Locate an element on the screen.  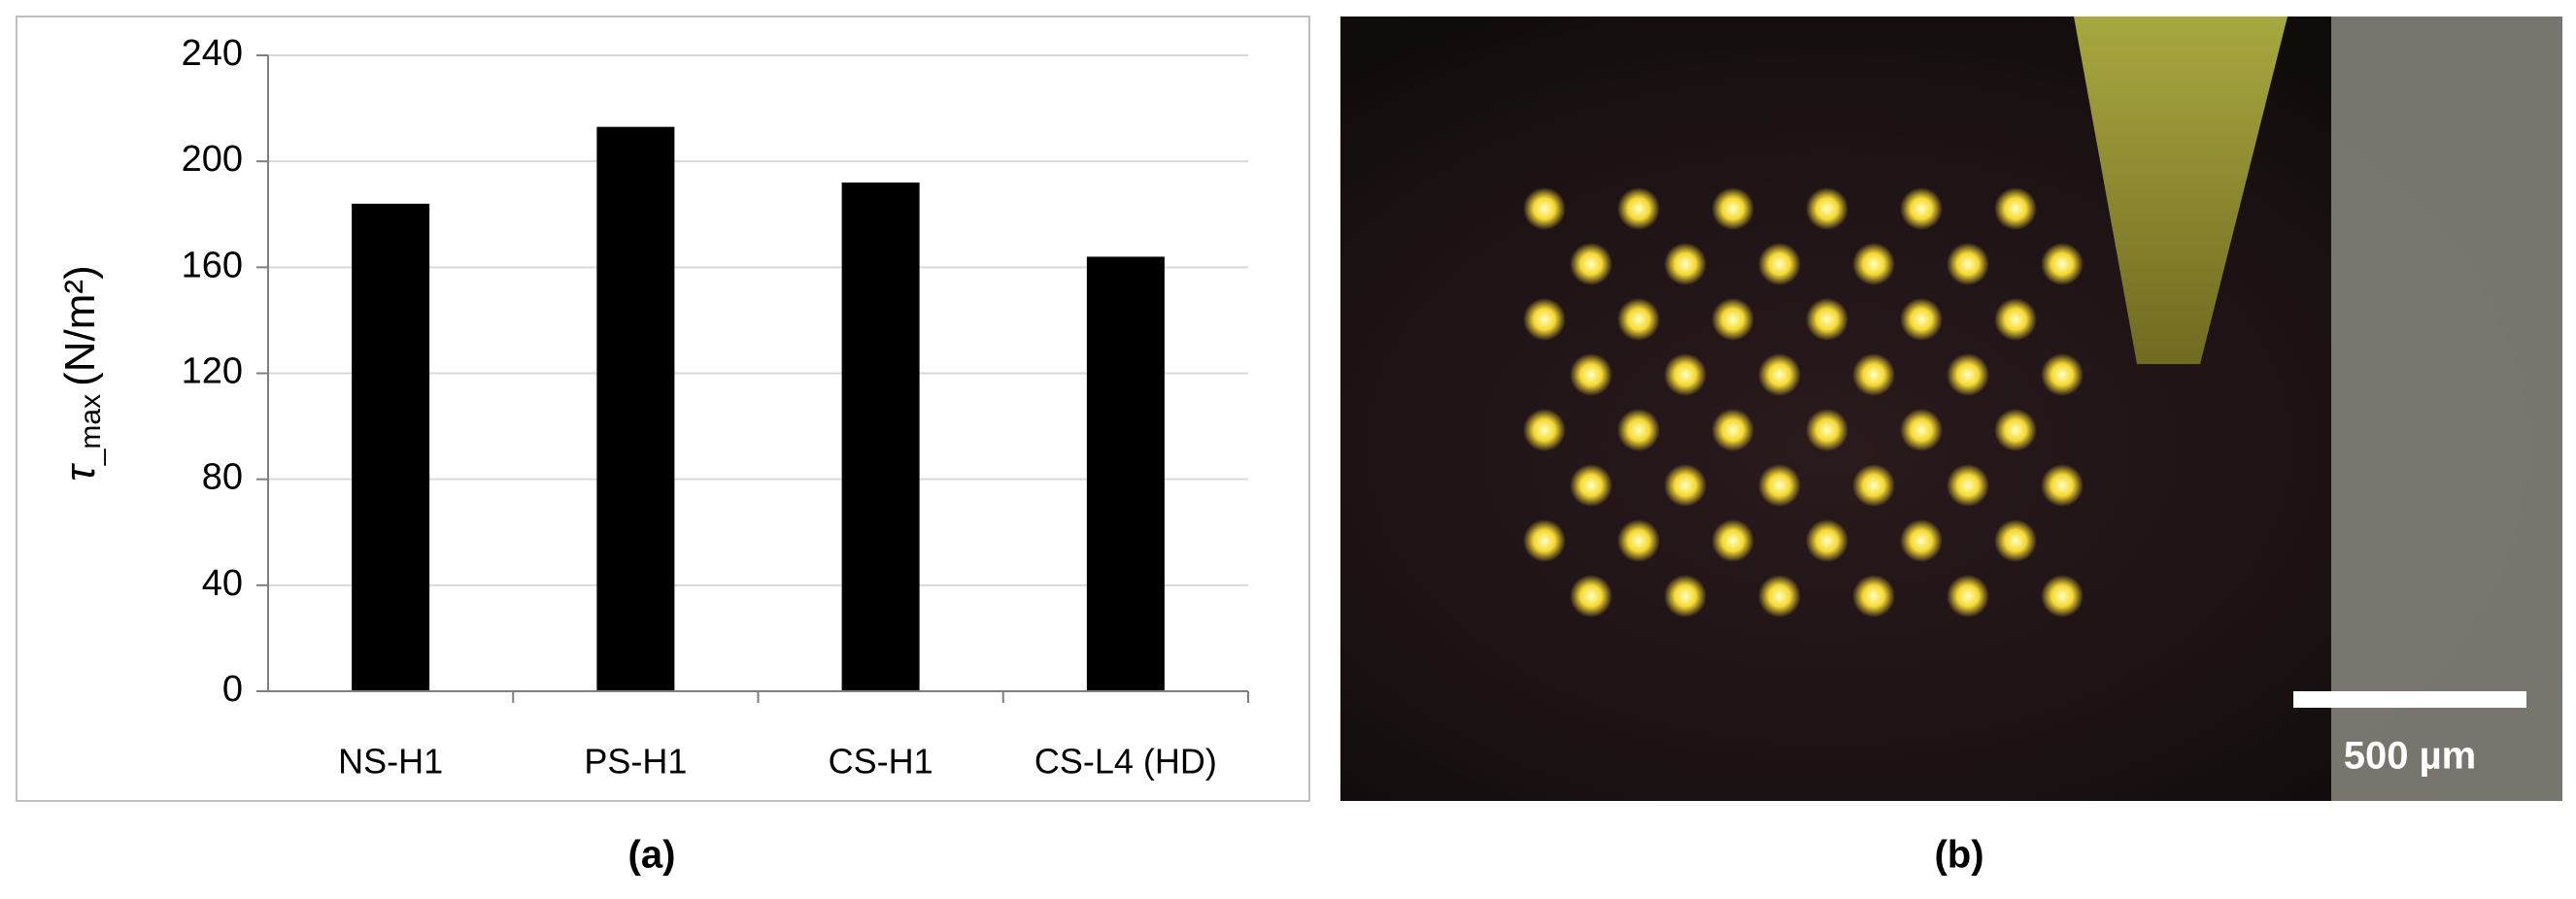
y-axis-label-part: (N/m²) is located at coordinates (80, 325).